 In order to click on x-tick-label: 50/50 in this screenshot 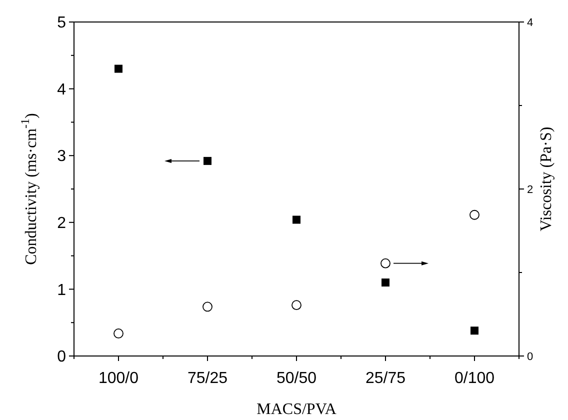, I will do `click(296, 378)`.